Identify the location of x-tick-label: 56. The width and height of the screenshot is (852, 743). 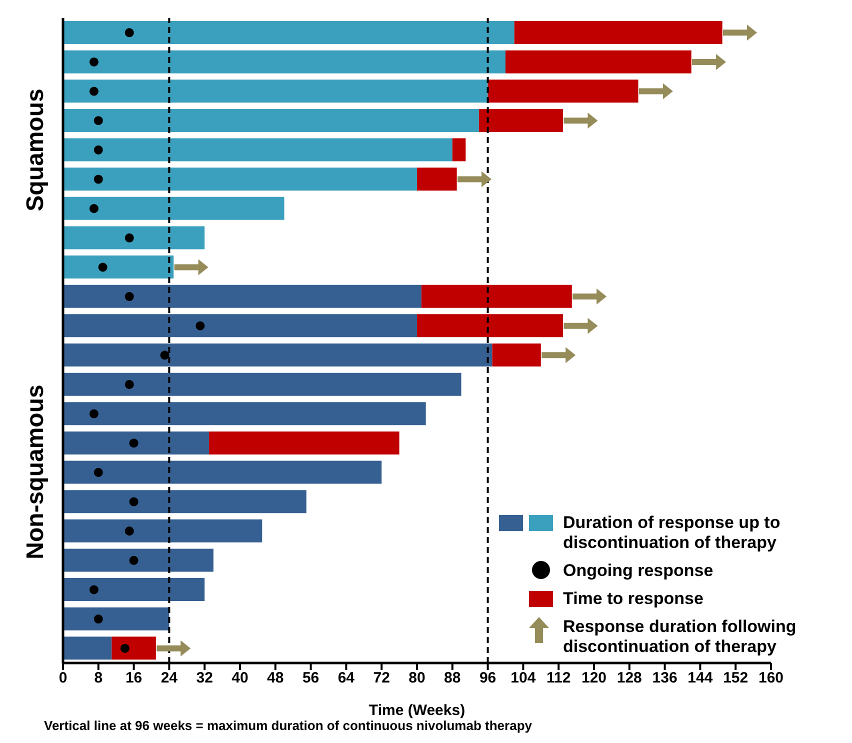
(311, 678).